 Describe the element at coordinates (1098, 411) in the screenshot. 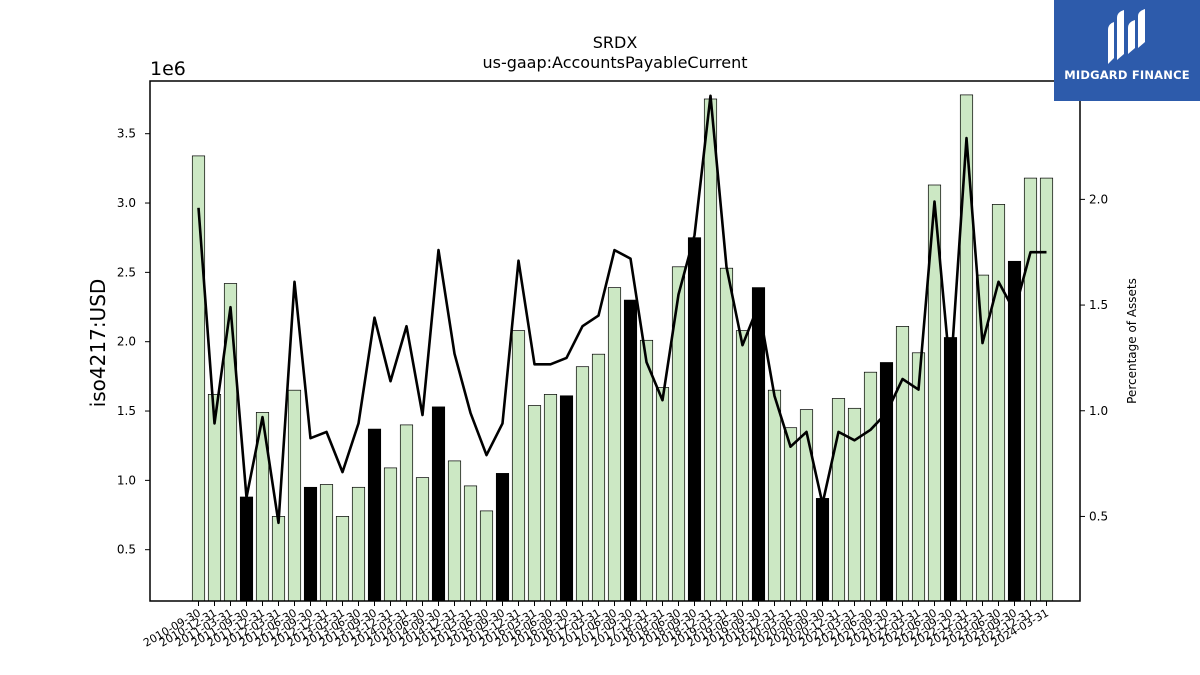

I see `y2-tick-label: 1.0` at that location.